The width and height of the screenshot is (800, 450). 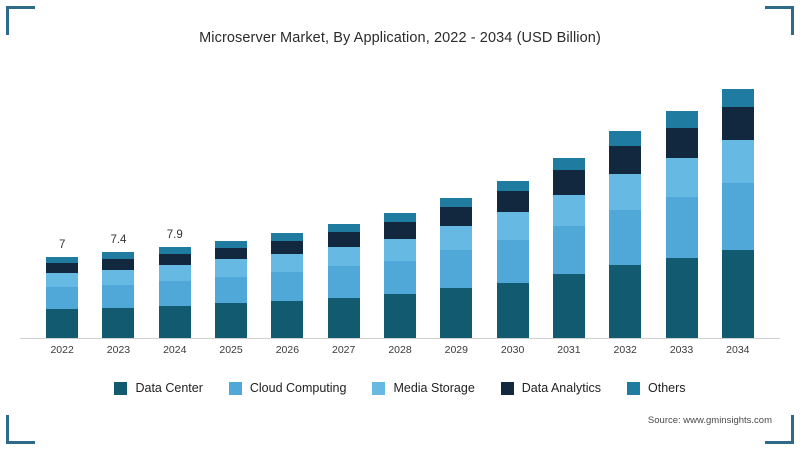 I want to click on legend-item: Media Storage, so click(x=423, y=388).